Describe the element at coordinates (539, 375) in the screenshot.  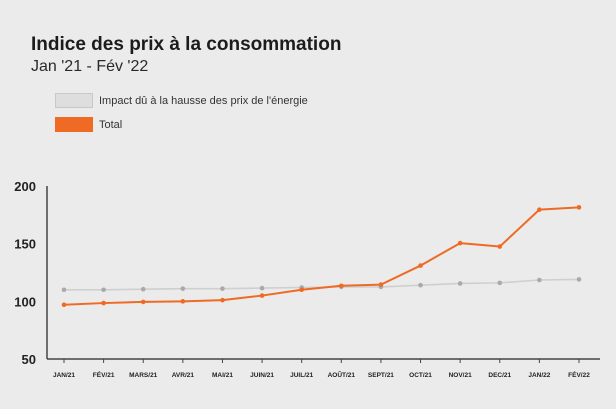
I see `x-tick-label: JAN/22` at that location.